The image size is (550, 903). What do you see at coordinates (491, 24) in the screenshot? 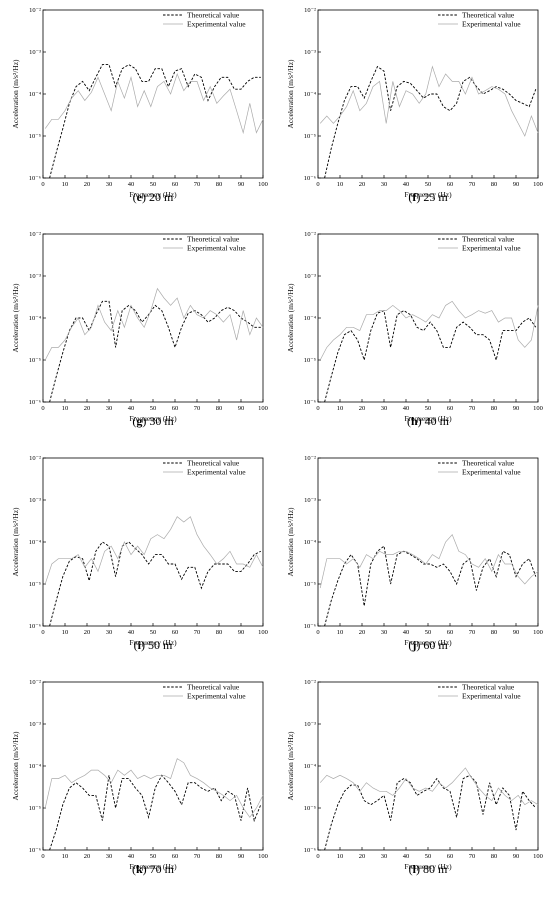
I see `chart-f-legend-label: Experimental value` at bounding box center [491, 24].